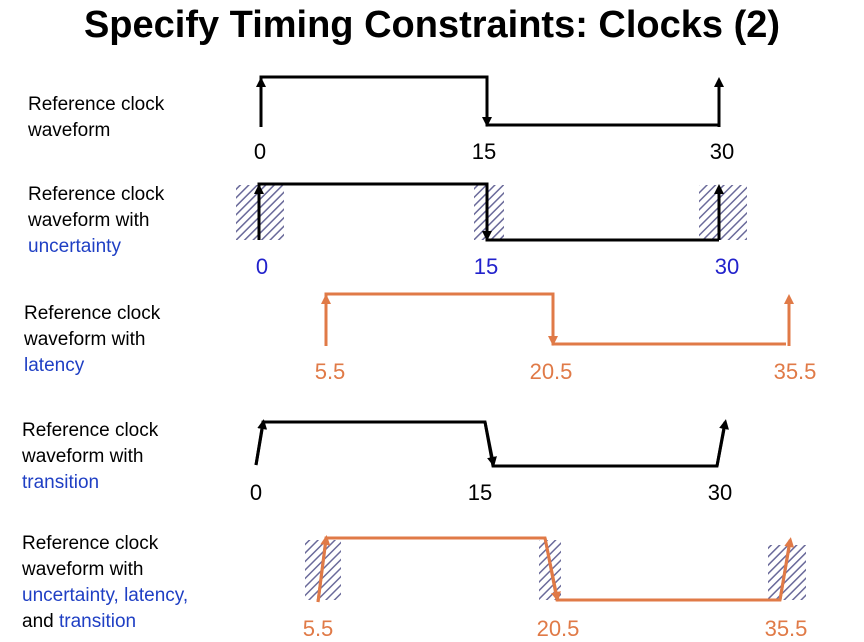 This screenshot has width=864, height=642. I want to click on row5-label-highlight: uncertainty, latency,, so click(105, 595).